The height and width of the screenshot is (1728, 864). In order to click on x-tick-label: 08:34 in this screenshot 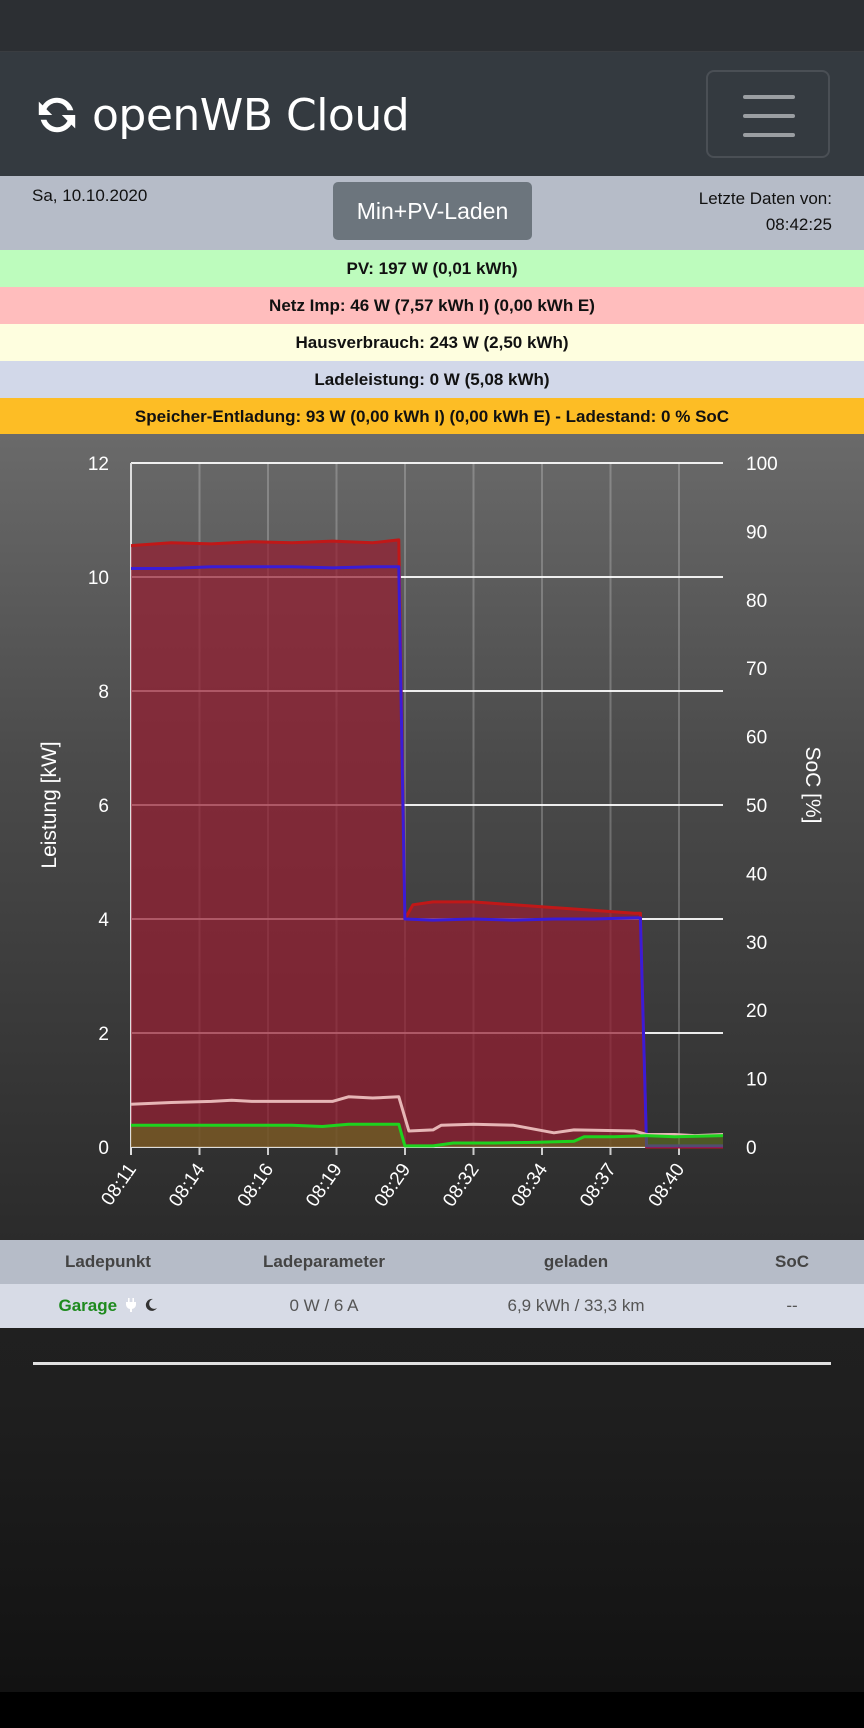, I will do `click(530, 1184)`.